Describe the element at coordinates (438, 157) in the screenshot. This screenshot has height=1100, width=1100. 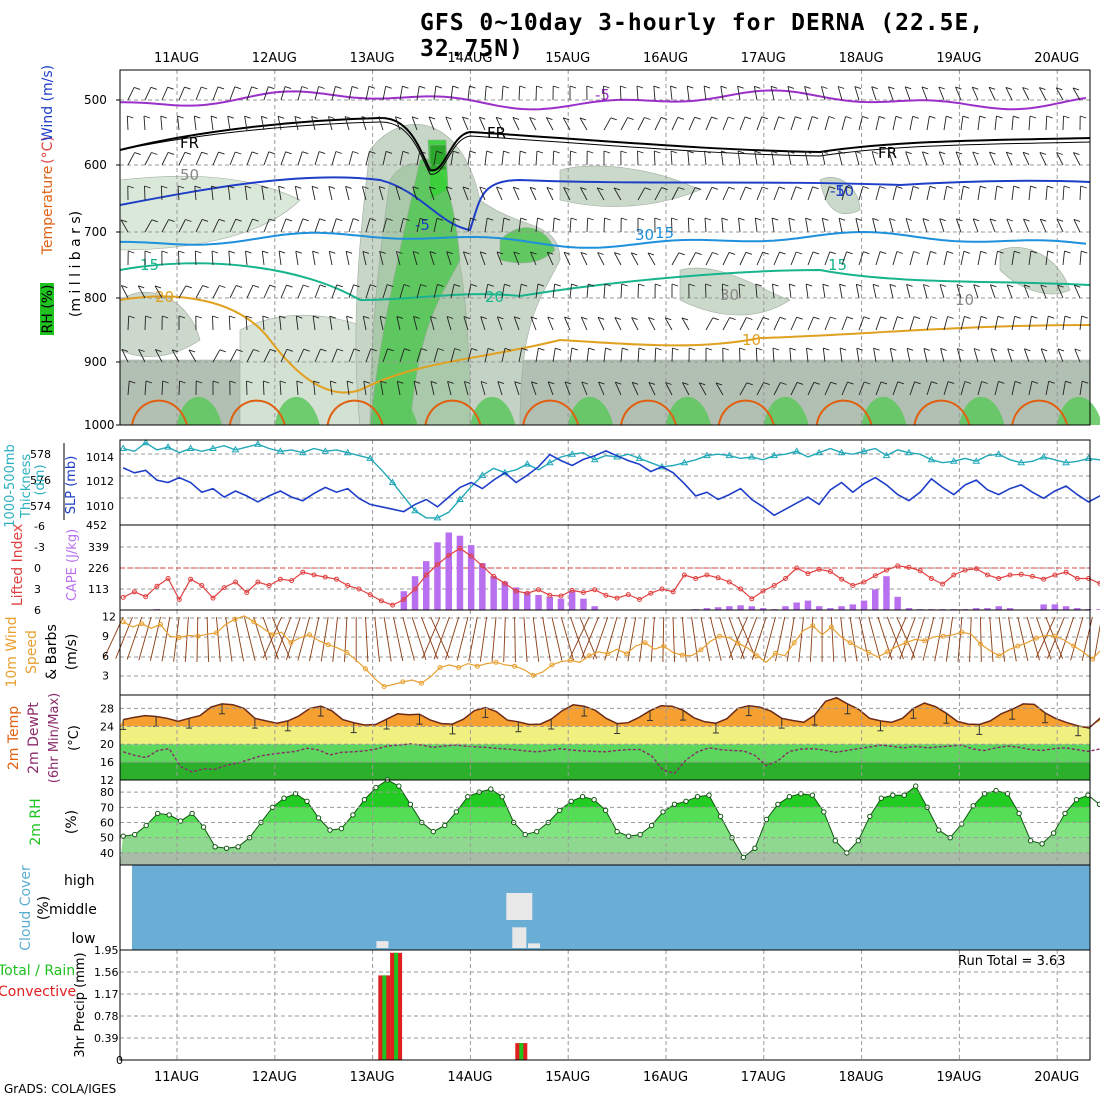
I see `rh-shading` at that location.